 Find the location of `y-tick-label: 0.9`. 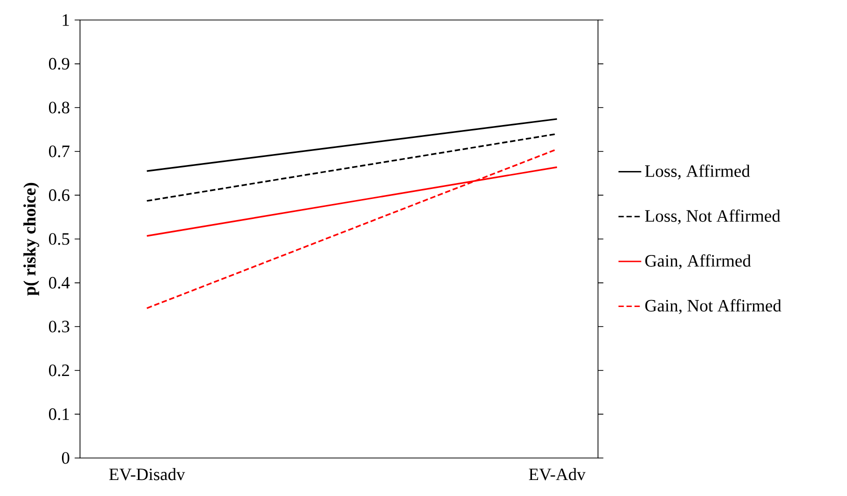

y-tick-label: 0.9 is located at coordinates (59, 64).